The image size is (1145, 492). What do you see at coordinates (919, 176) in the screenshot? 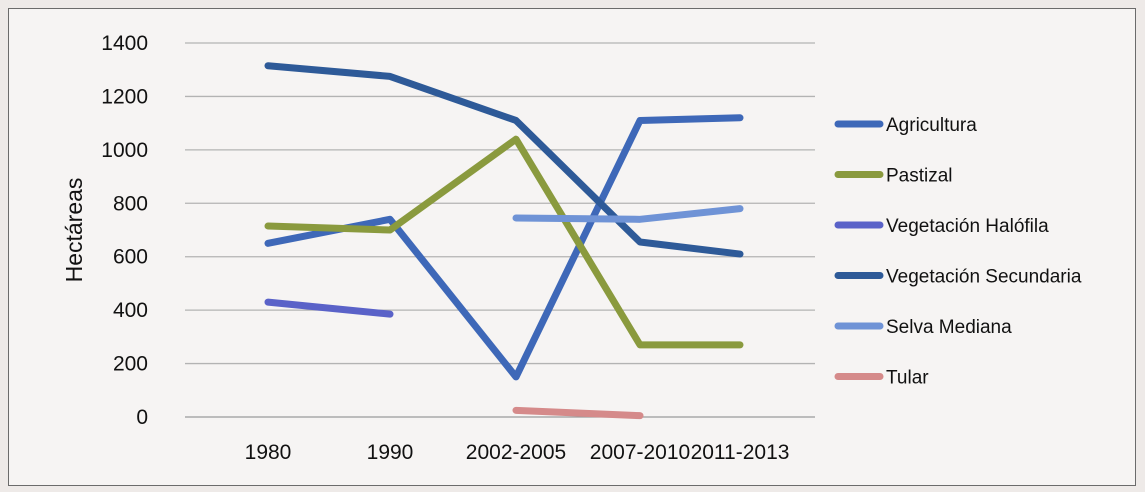
I see `legend-label: Pastizal` at bounding box center [919, 176].